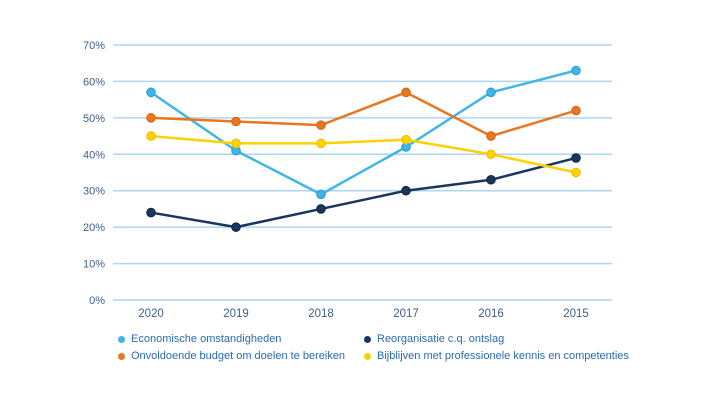 Image resolution: width=720 pixels, height=405 pixels. I want to click on x-axis-tick-label-2020: 2020, so click(151, 314).